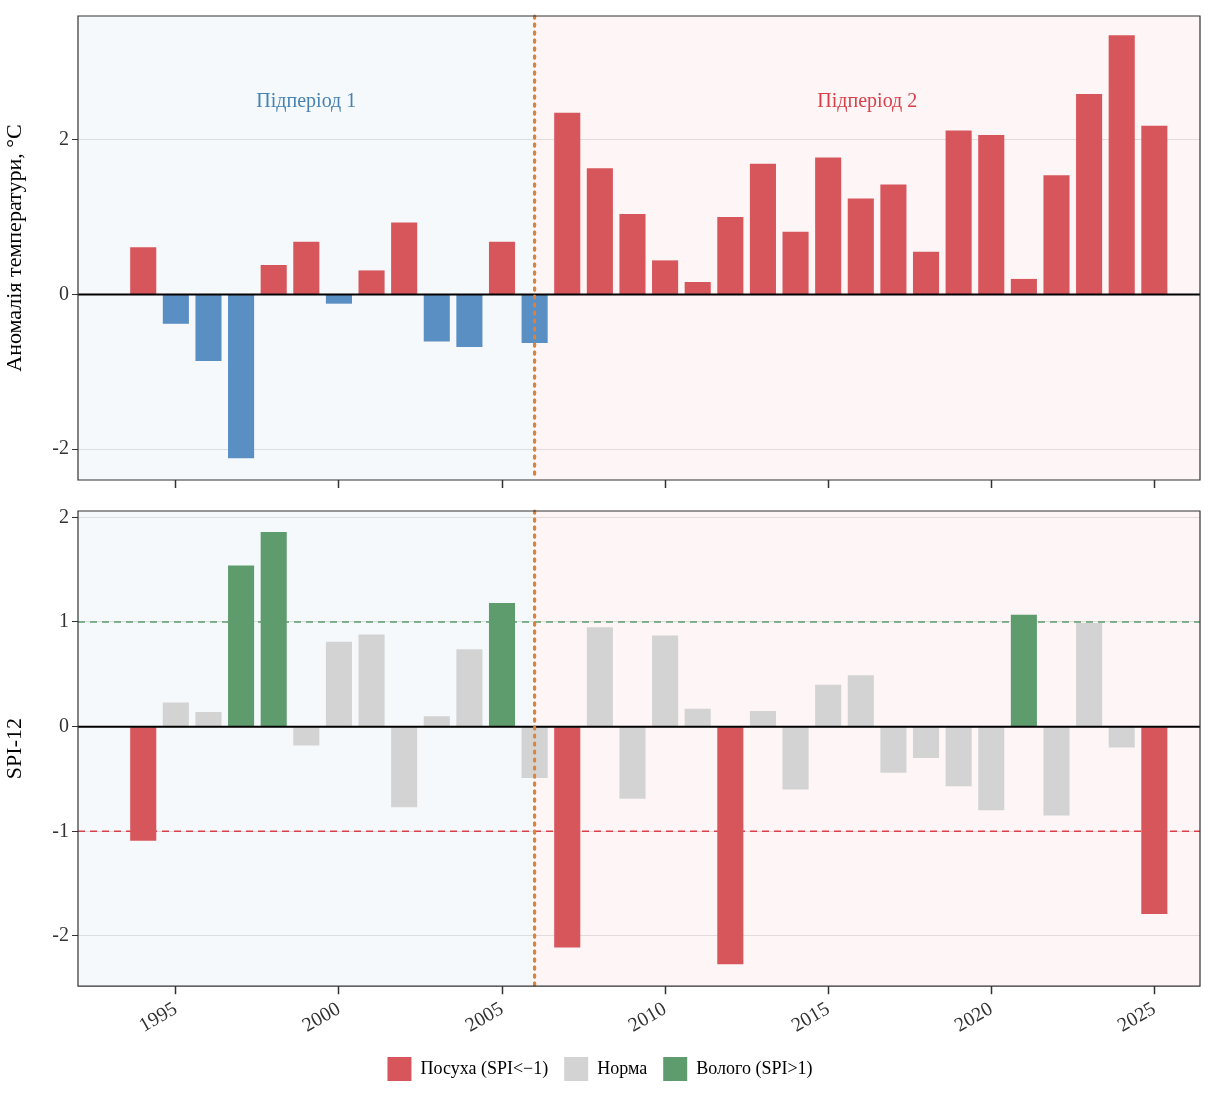  What do you see at coordinates (60, 829) in the screenshot?
I see `y-tick-label: -1` at bounding box center [60, 829].